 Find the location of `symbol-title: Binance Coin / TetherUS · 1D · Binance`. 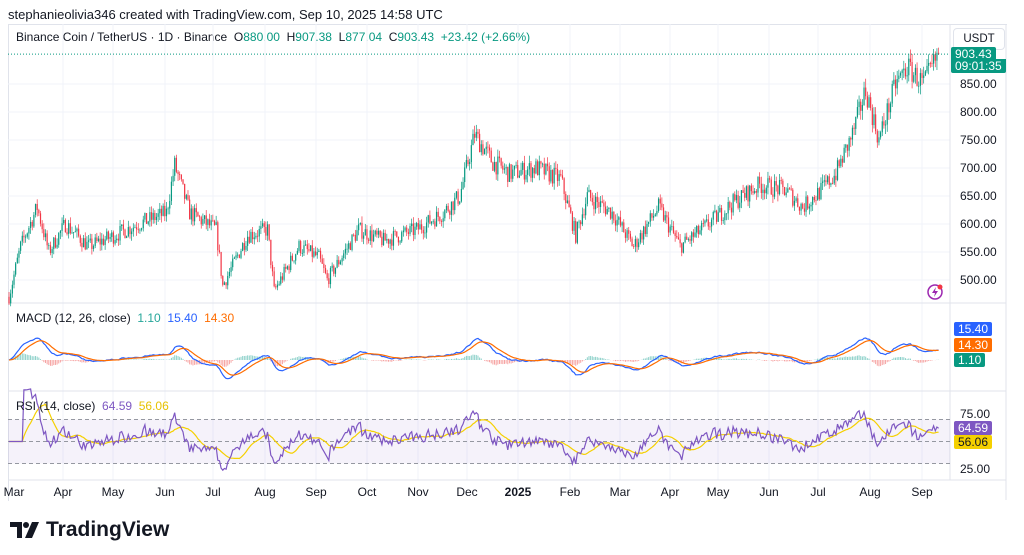

symbol-title: Binance Coin / TetherUS · 1D · Binance is located at coordinates (122, 37).